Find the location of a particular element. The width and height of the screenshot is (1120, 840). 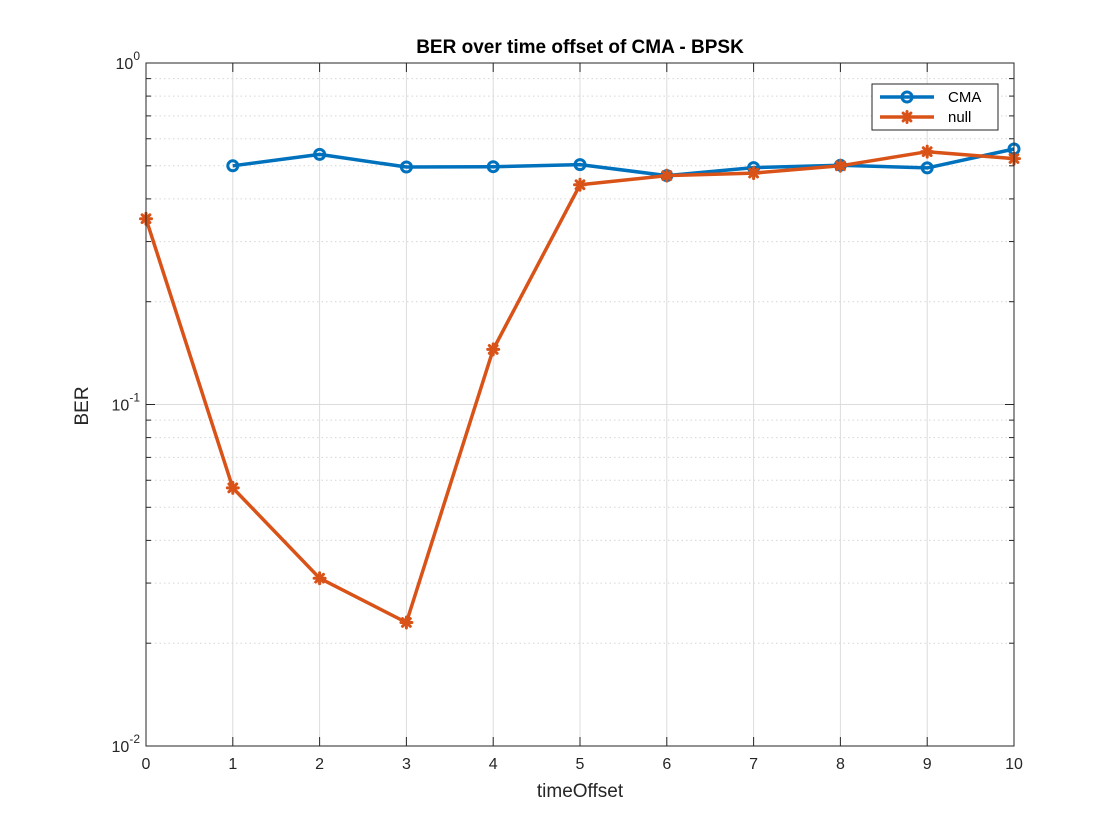

legend-entry: CMA is located at coordinates (930, 97).